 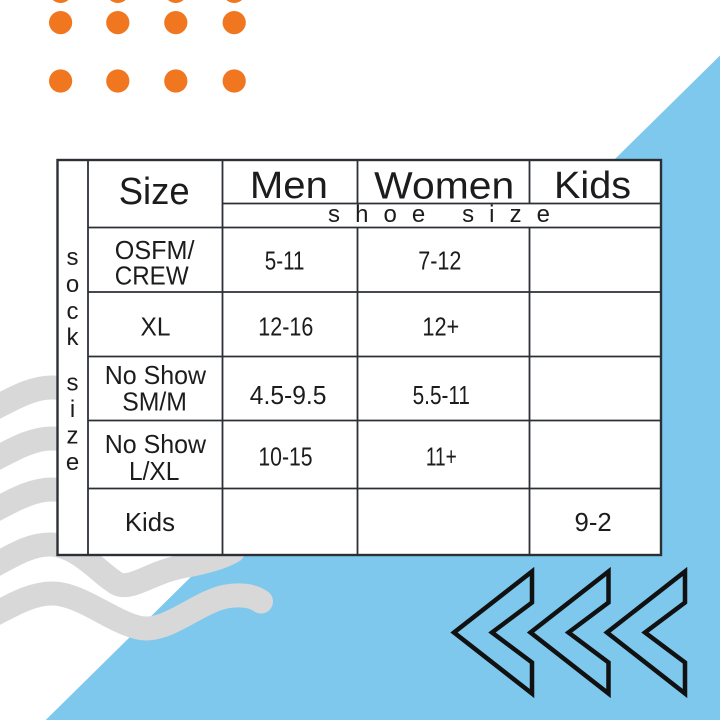 I want to click on svg-text: 12+, so click(x=440, y=327).